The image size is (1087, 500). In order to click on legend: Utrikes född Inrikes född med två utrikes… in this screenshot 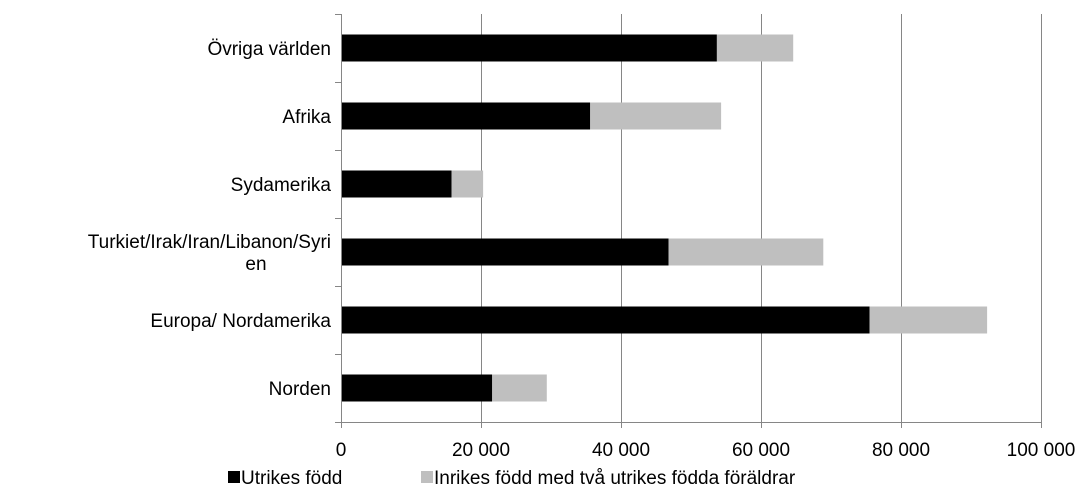, I will do `click(512, 478)`.